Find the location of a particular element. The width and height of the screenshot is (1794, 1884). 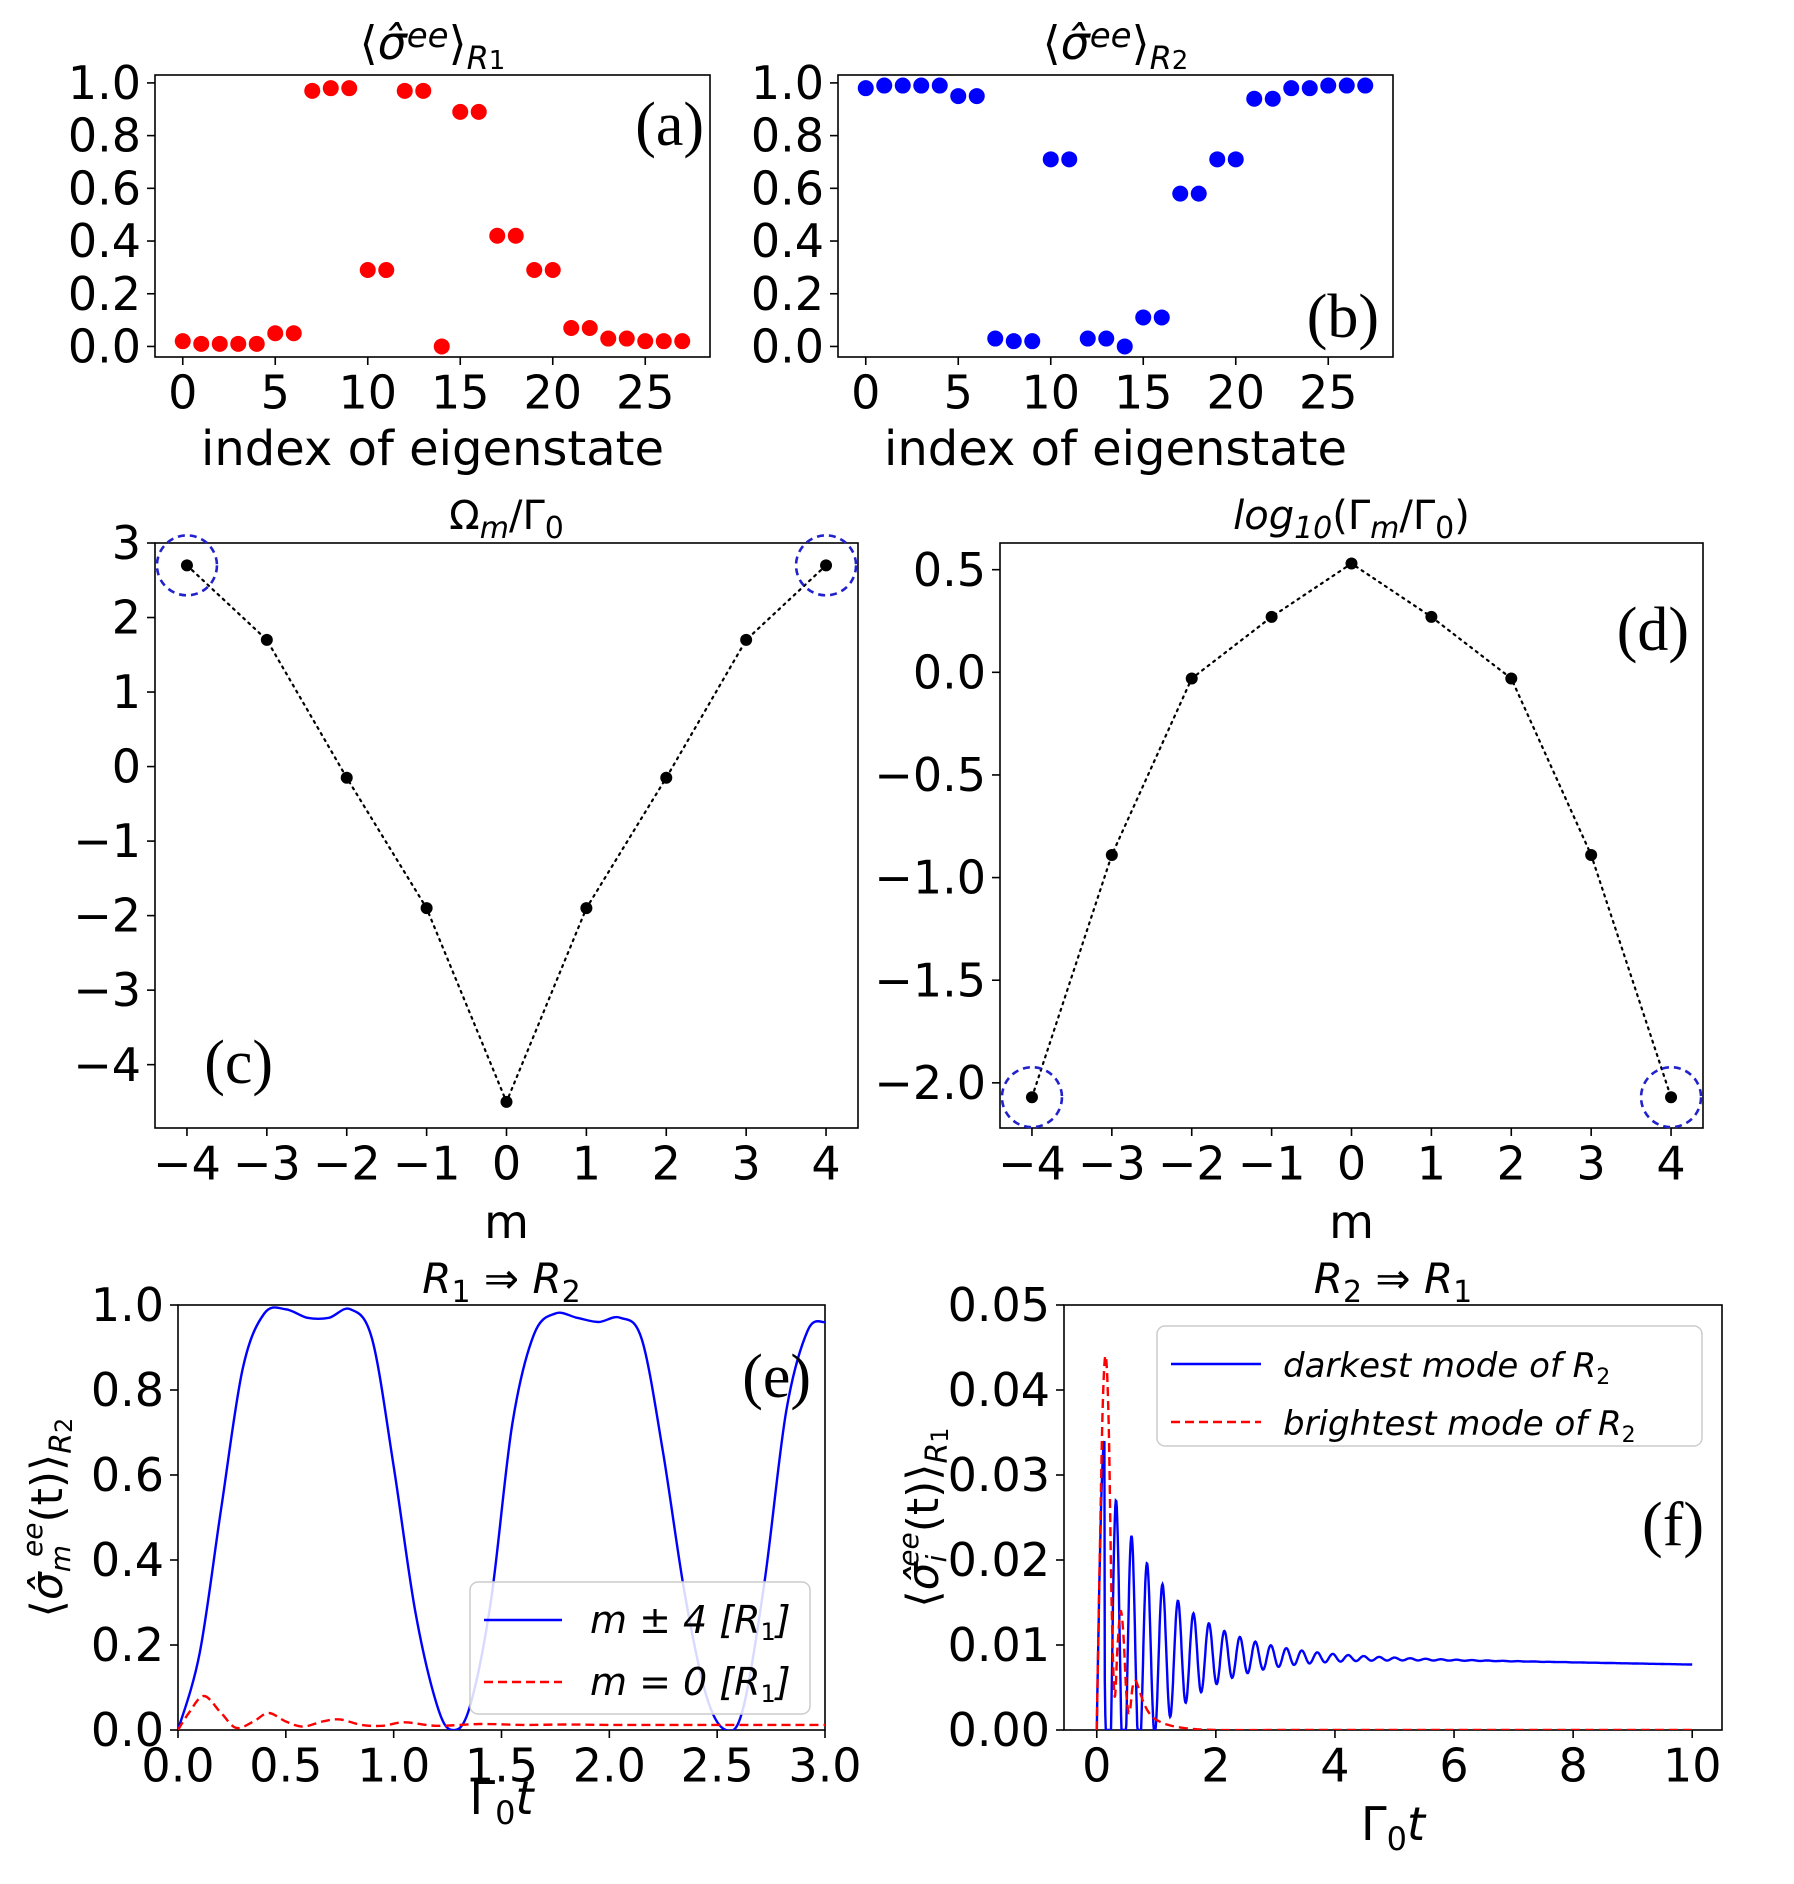

x-tick-label: 0.5 is located at coordinates (285, 1765).